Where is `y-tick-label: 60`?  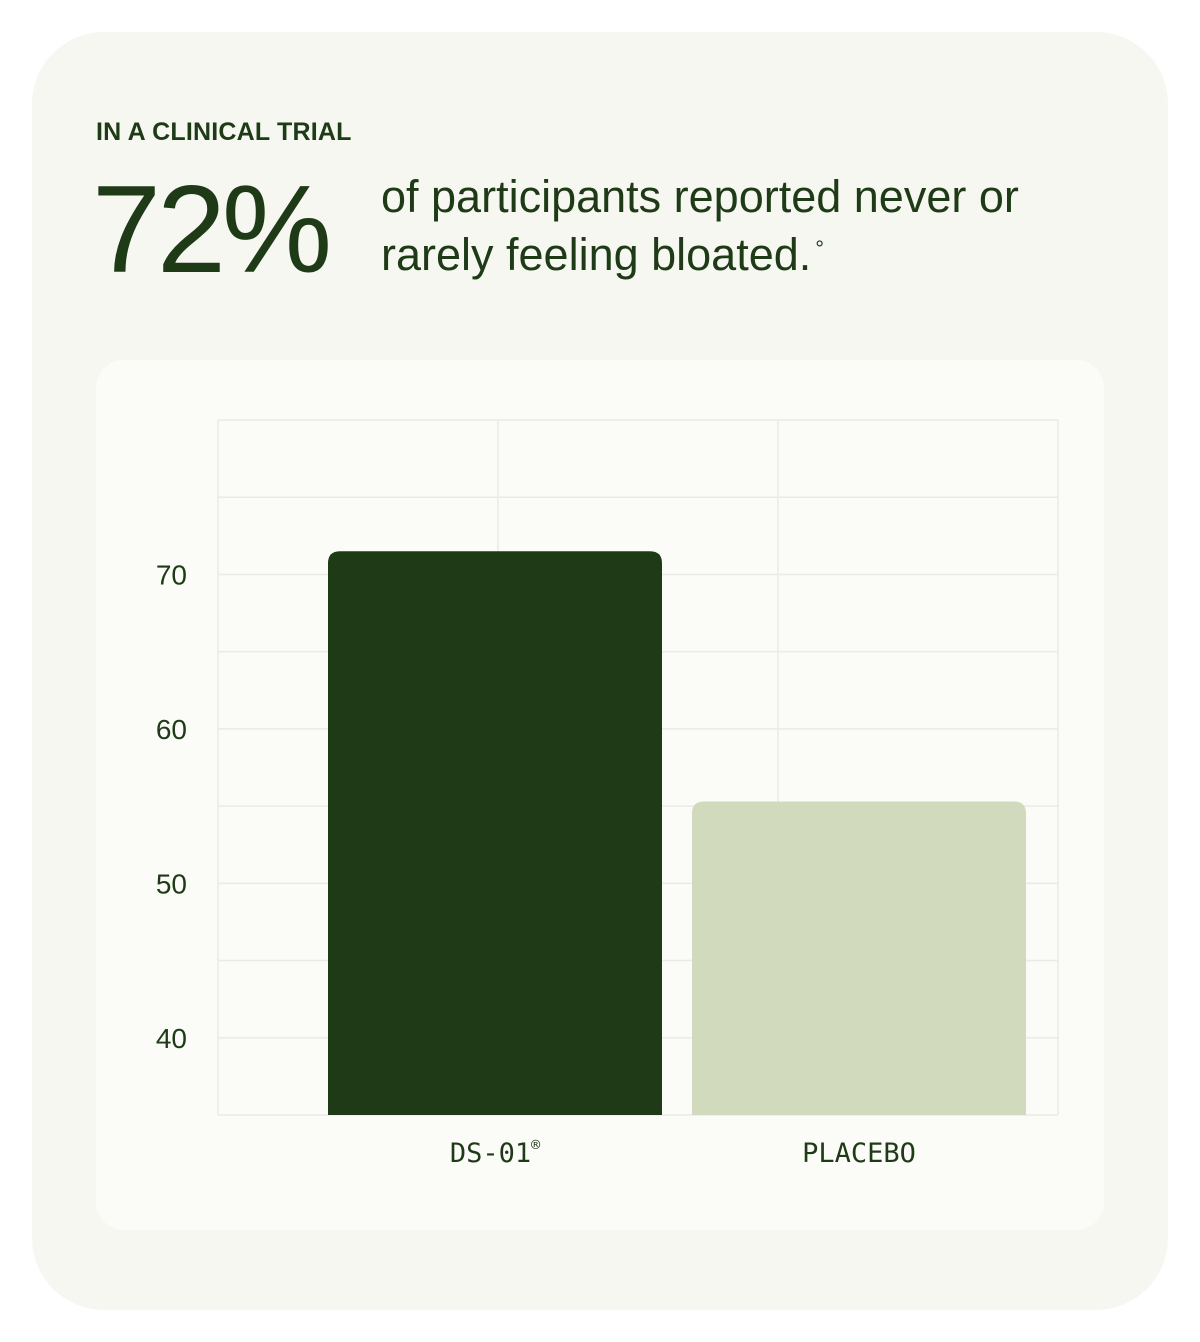
y-tick-label: 60 is located at coordinates (171, 729).